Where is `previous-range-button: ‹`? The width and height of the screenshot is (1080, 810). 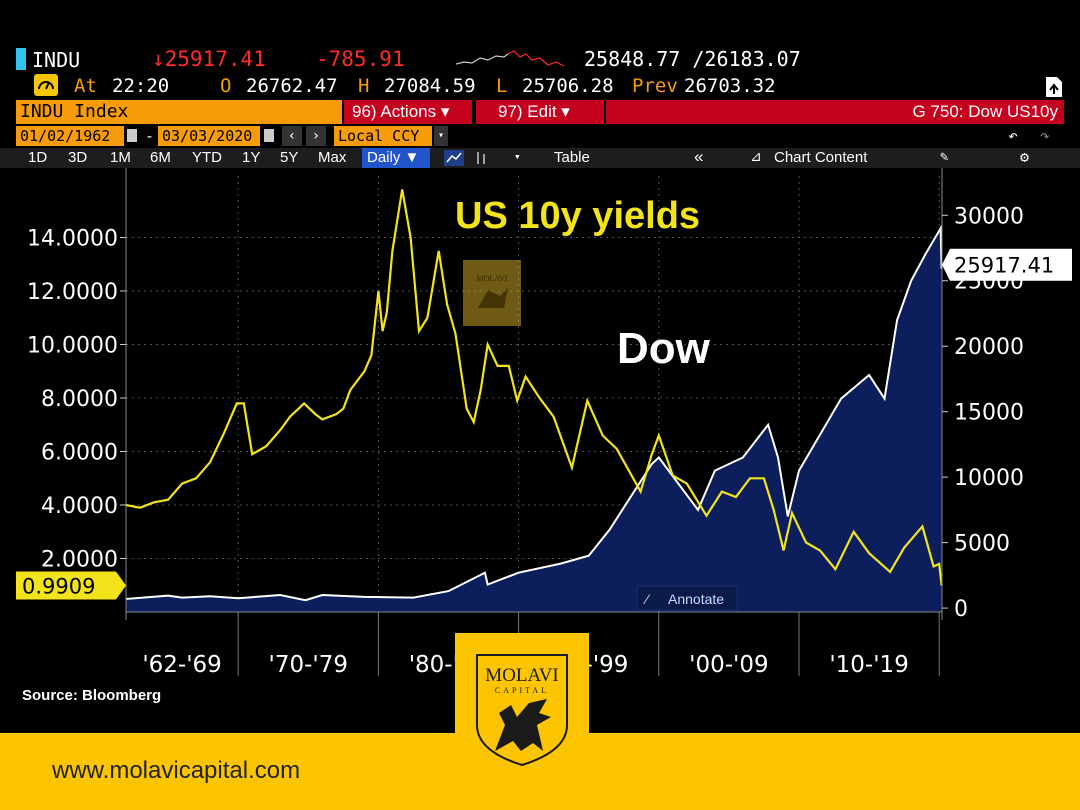 previous-range-button: ‹ is located at coordinates (292, 136).